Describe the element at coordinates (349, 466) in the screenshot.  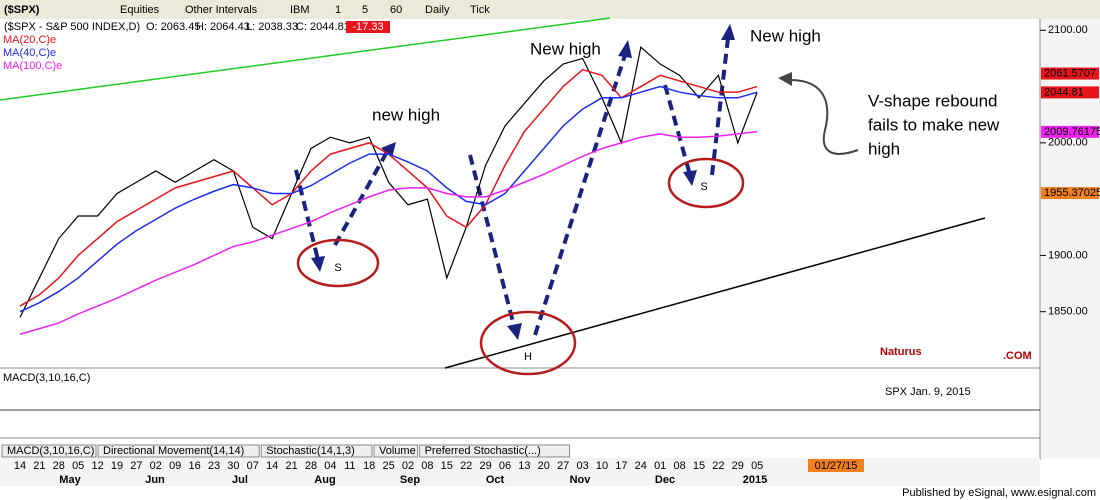
I see `x-tick-label: 11` at that location.